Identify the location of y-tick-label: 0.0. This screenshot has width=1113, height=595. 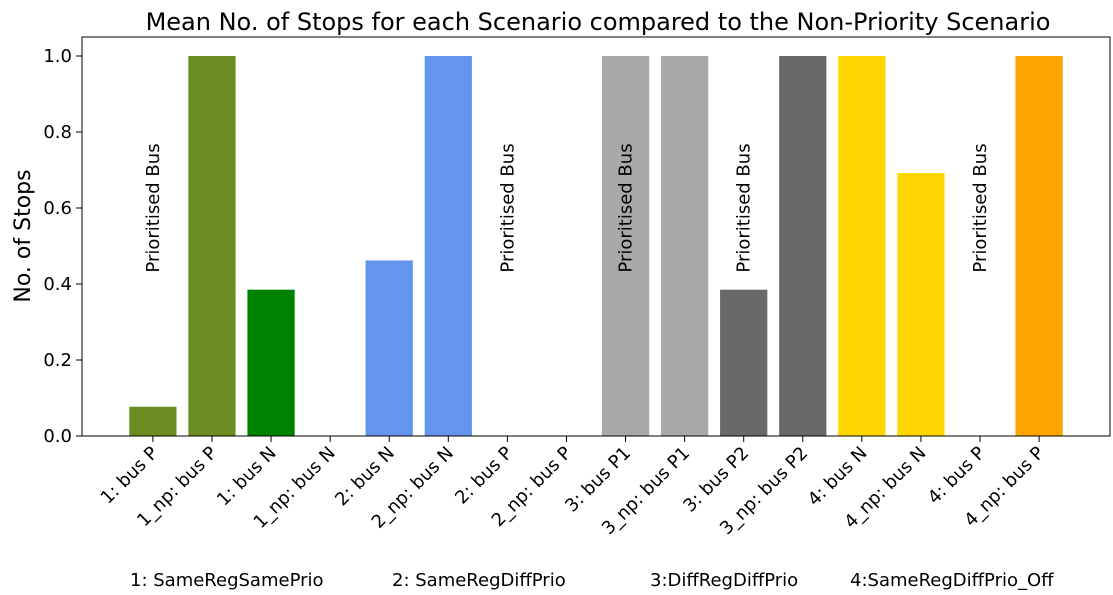
(57, 436).